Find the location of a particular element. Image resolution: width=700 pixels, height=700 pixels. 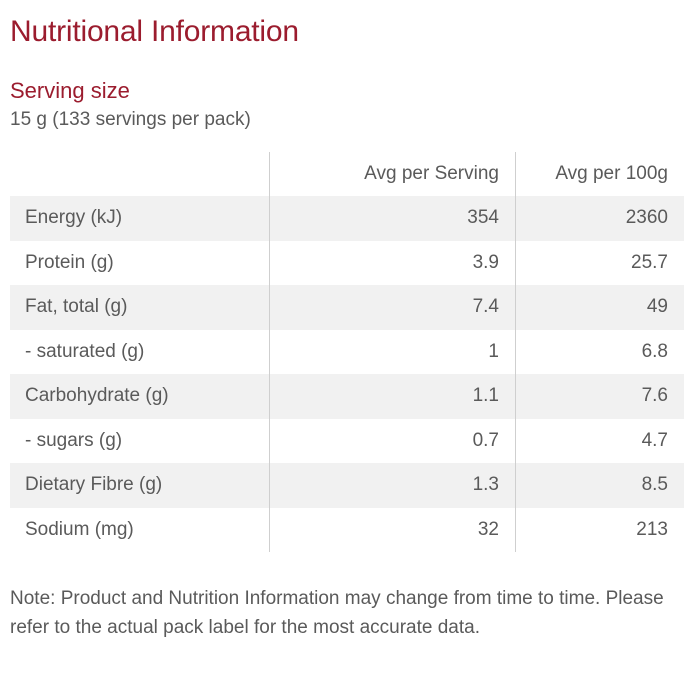

per-serving-value: 7.4 is located at coordinates (392, 307).